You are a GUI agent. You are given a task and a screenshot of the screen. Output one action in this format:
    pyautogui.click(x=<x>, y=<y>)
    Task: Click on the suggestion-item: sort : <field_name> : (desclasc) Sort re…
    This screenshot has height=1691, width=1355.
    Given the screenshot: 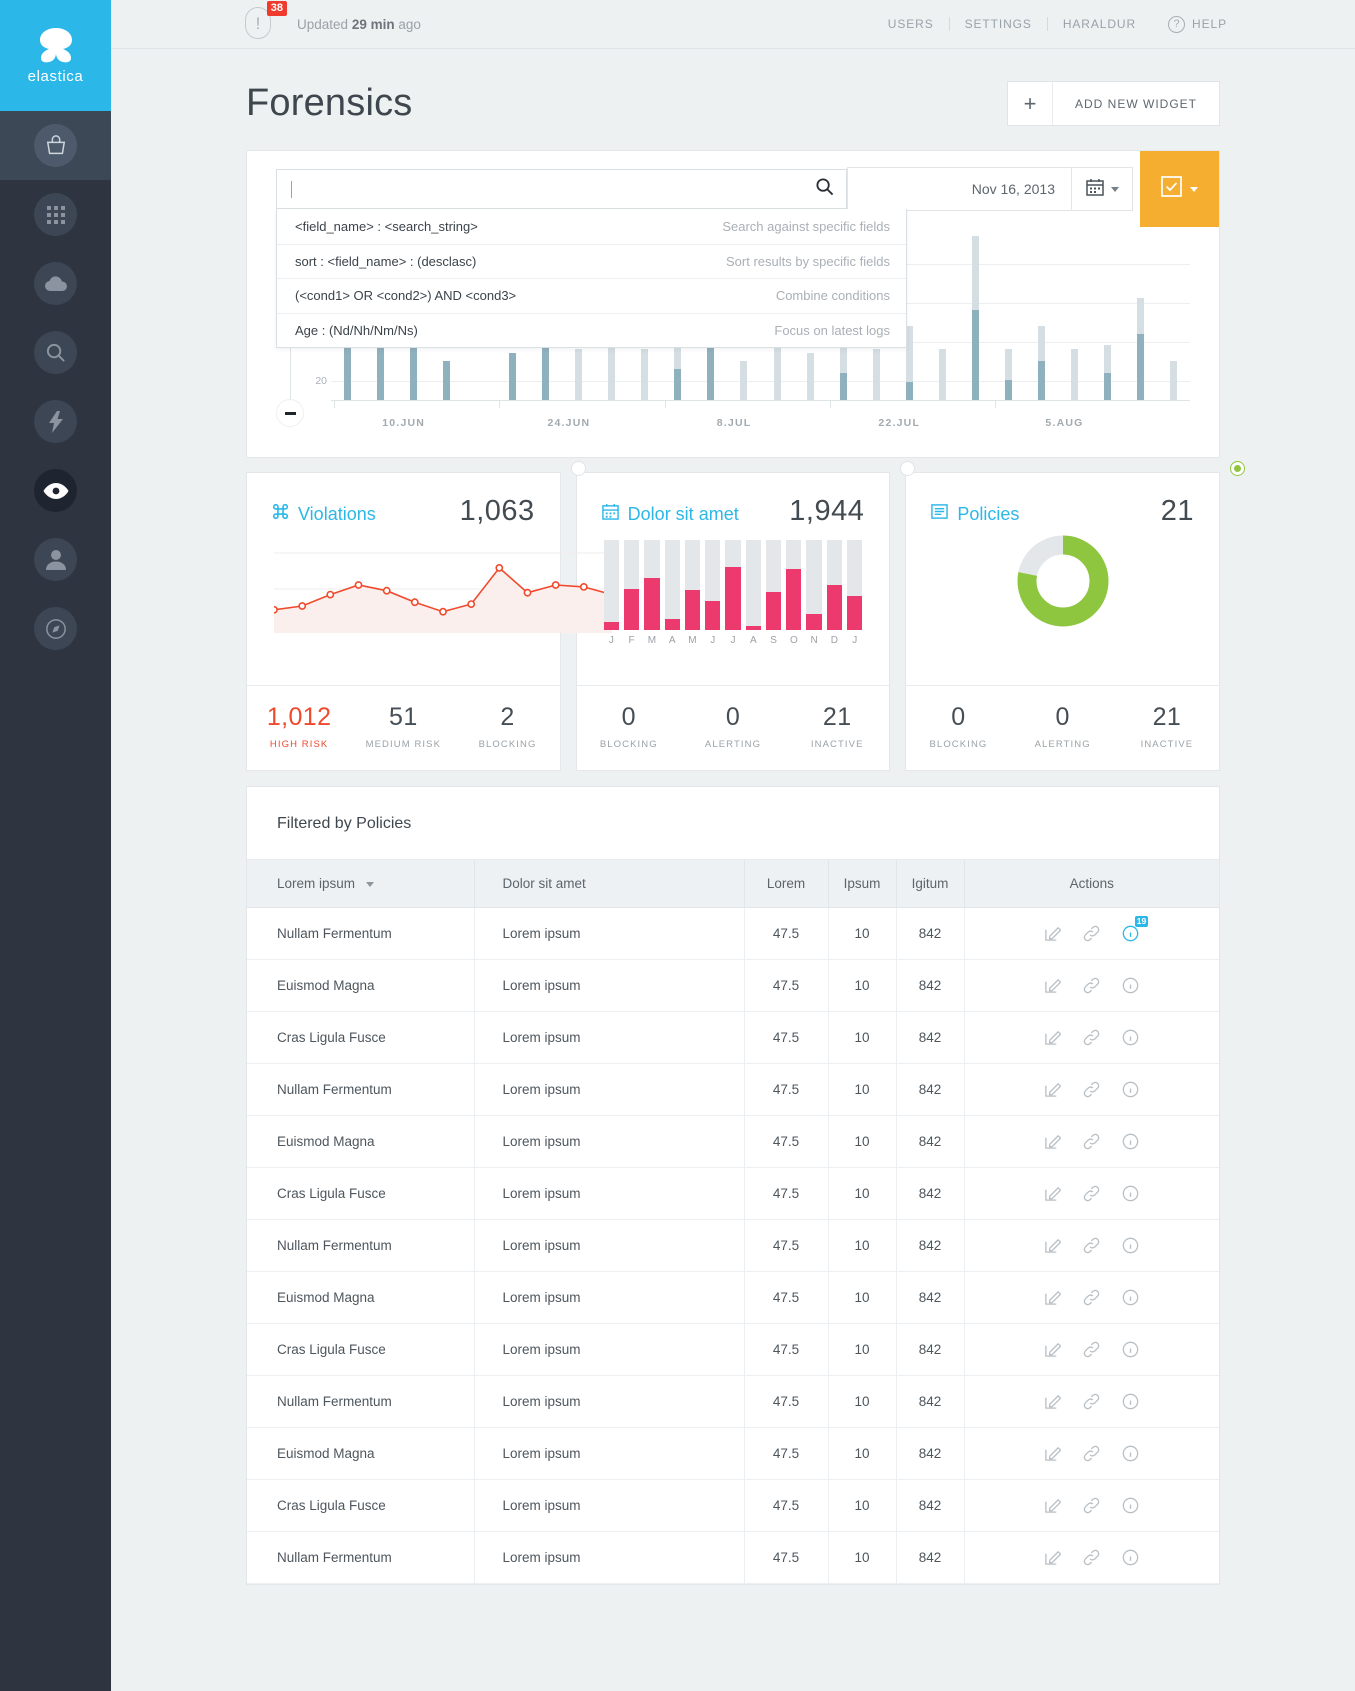 What is the action you would take?
    pyautogui.click(x=591, y=261)
    